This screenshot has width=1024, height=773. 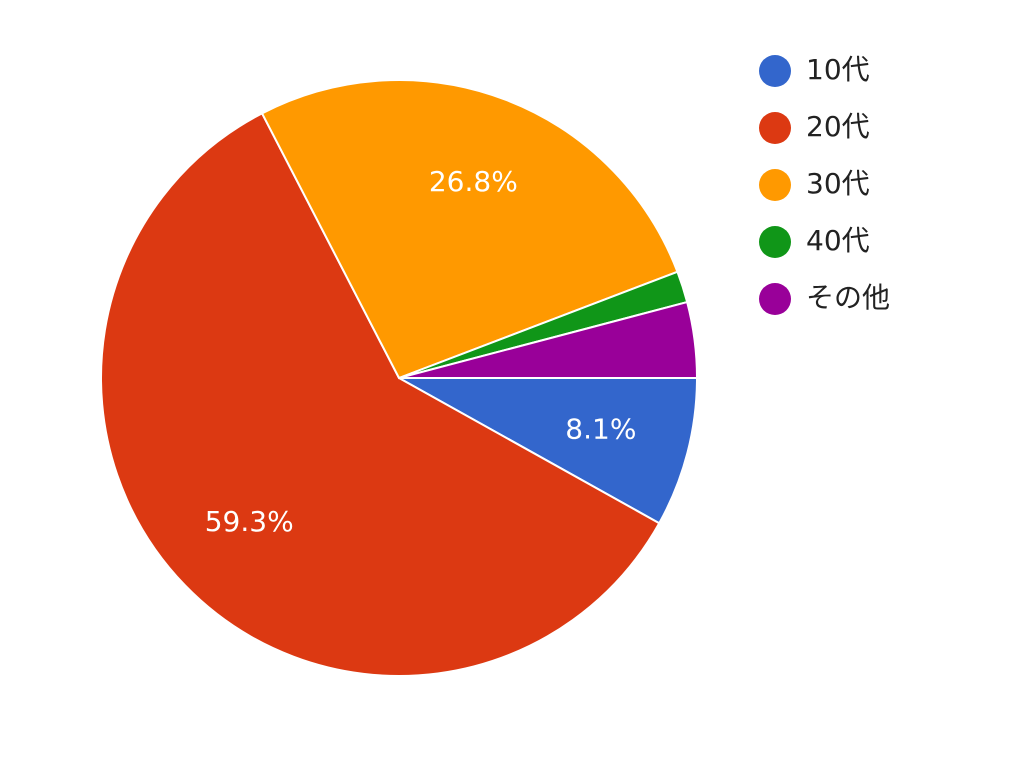 What do you see at coordinates (838, 240) in the screenshot?
I see `legend-label: 40代` at bounding box center [838, 240].